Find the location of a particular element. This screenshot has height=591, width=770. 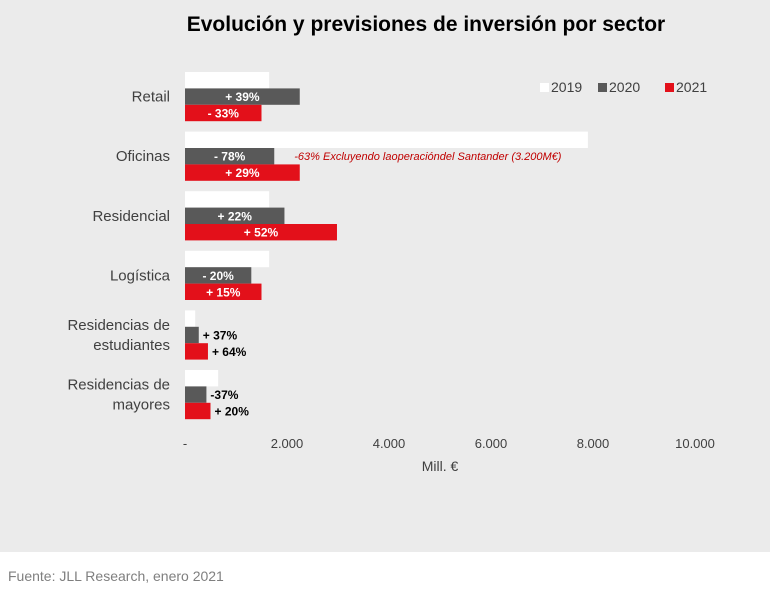

bar-2021-residencial is located at coordinates (261, 232).